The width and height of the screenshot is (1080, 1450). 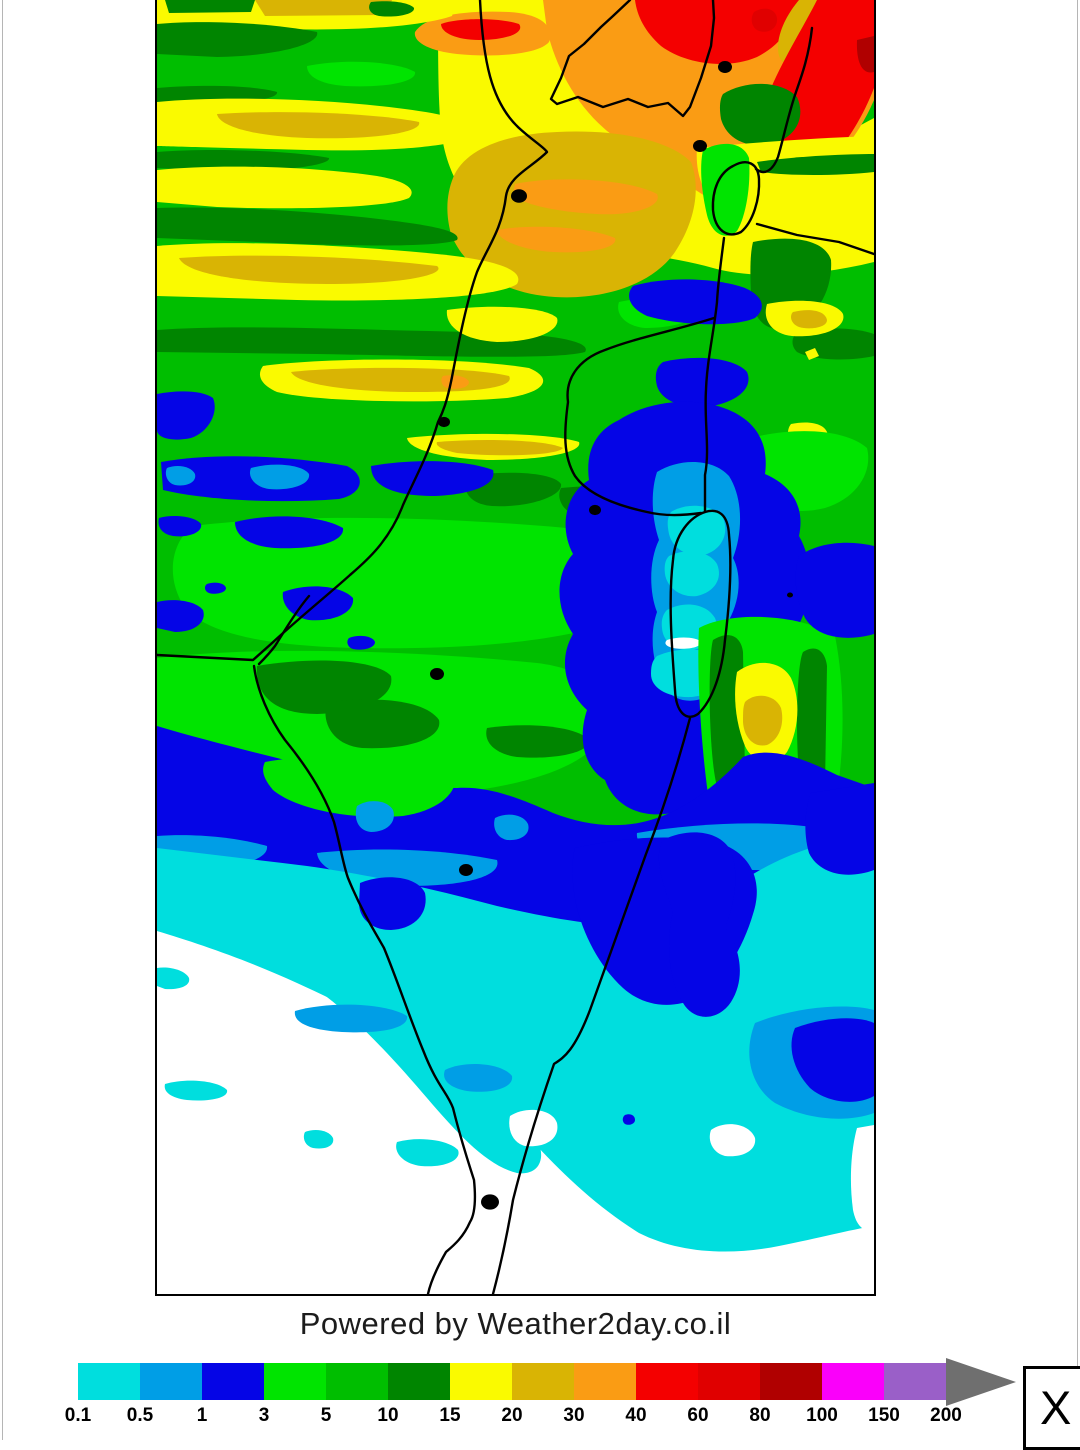 I want to click on legend-label: 3, so click(x=264, y=1415).